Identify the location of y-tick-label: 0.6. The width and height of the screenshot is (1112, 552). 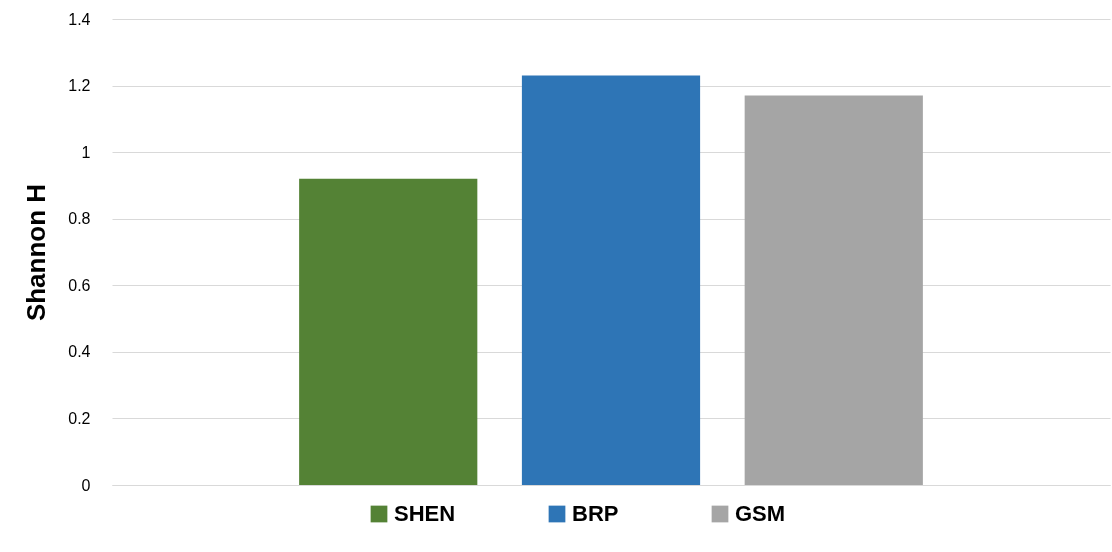
(79, 285).